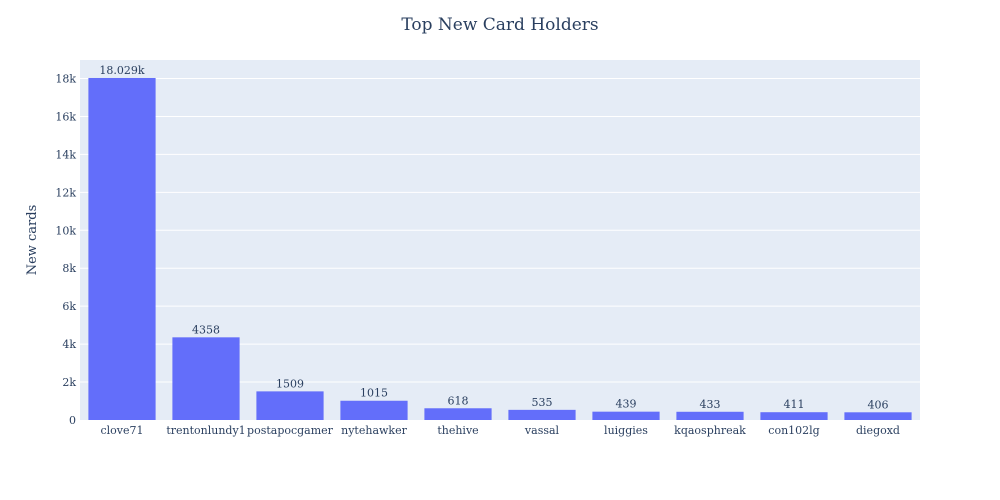 This screenshot has height=500, width=1000. Describe the element at coordinates (122, 248) in the screenshot. I see `bar-clove71` at that location.